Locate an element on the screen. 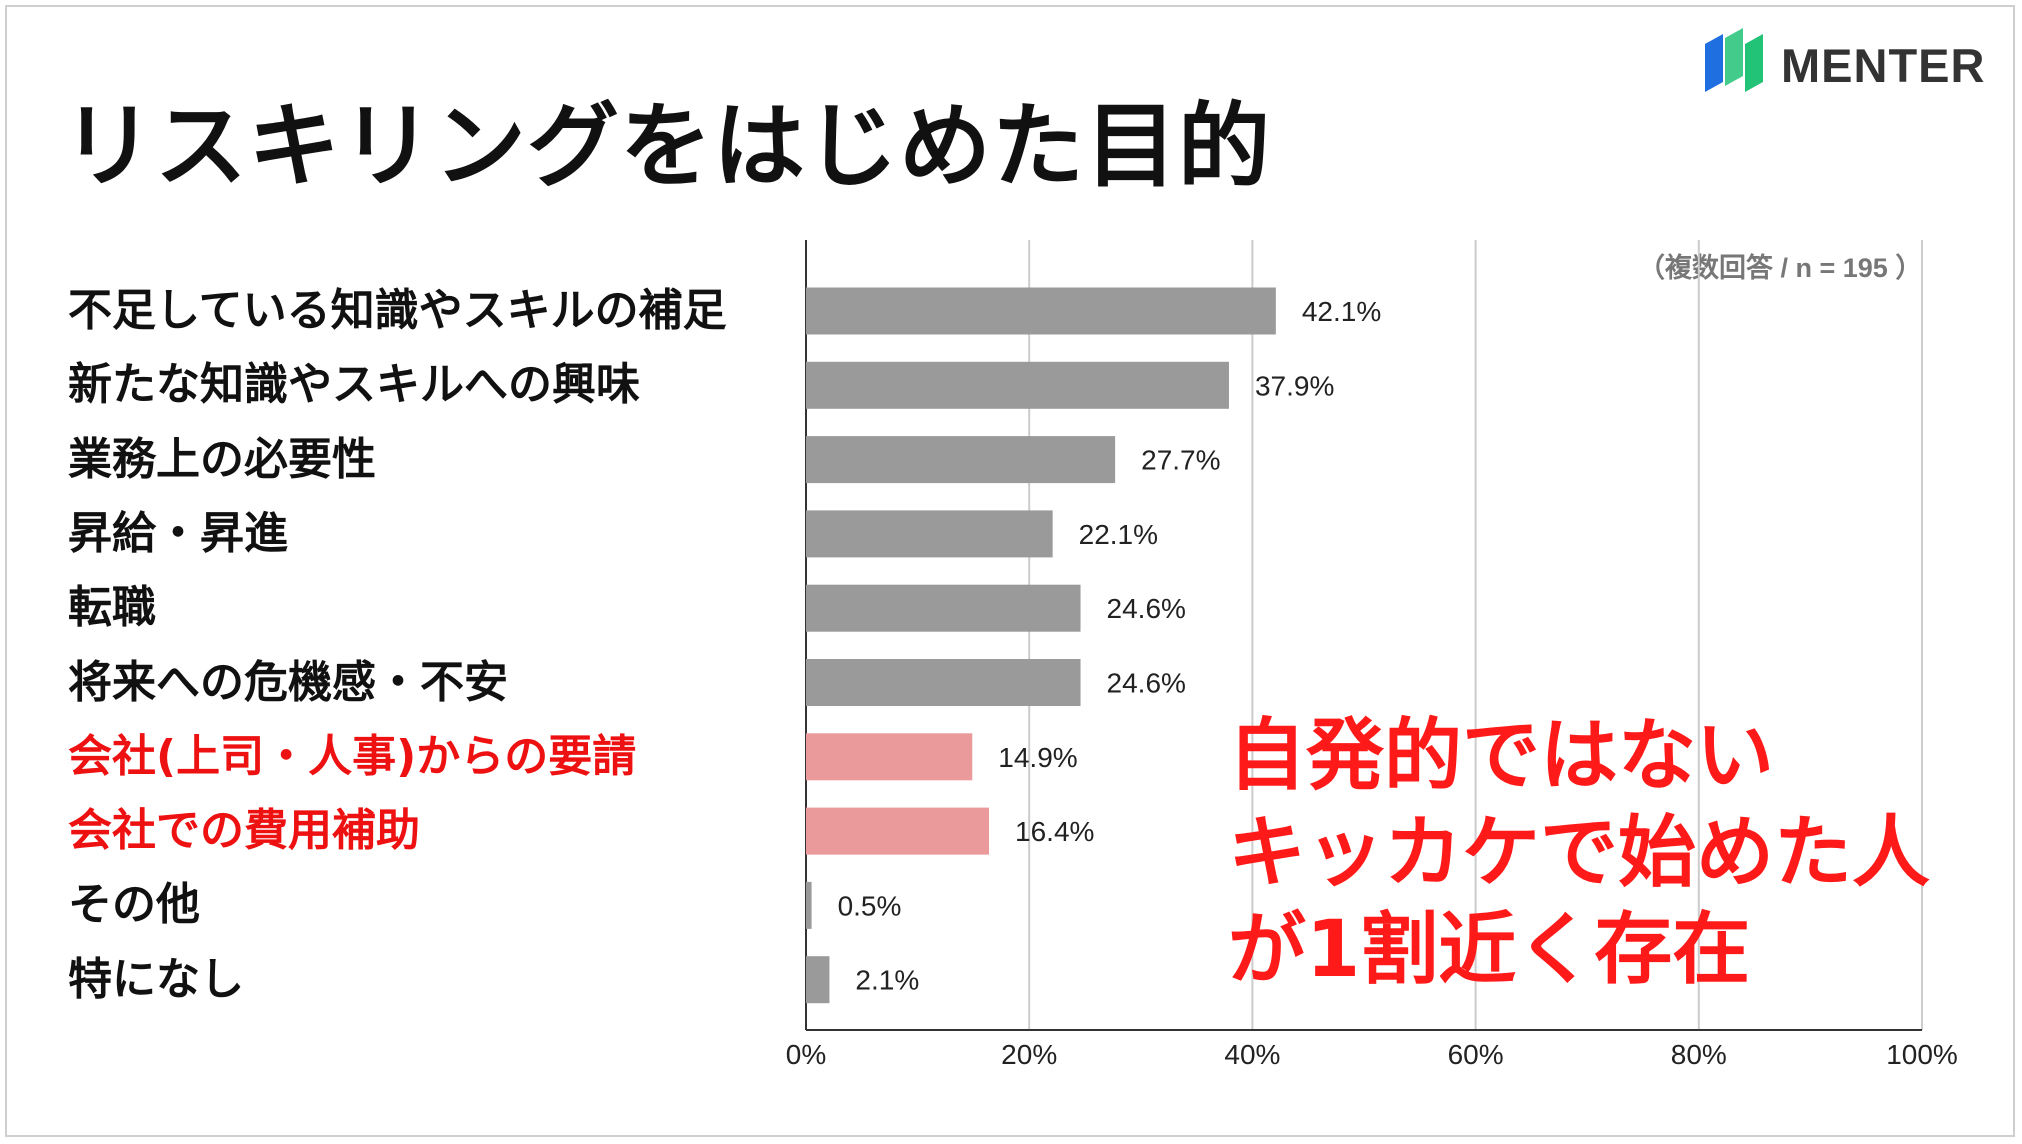 This screenshot has height=1144, width=2022. callout-text: 自発的ではない キッカケで始めた人 が1割近く存在 is located at coordinates (1579, 853).